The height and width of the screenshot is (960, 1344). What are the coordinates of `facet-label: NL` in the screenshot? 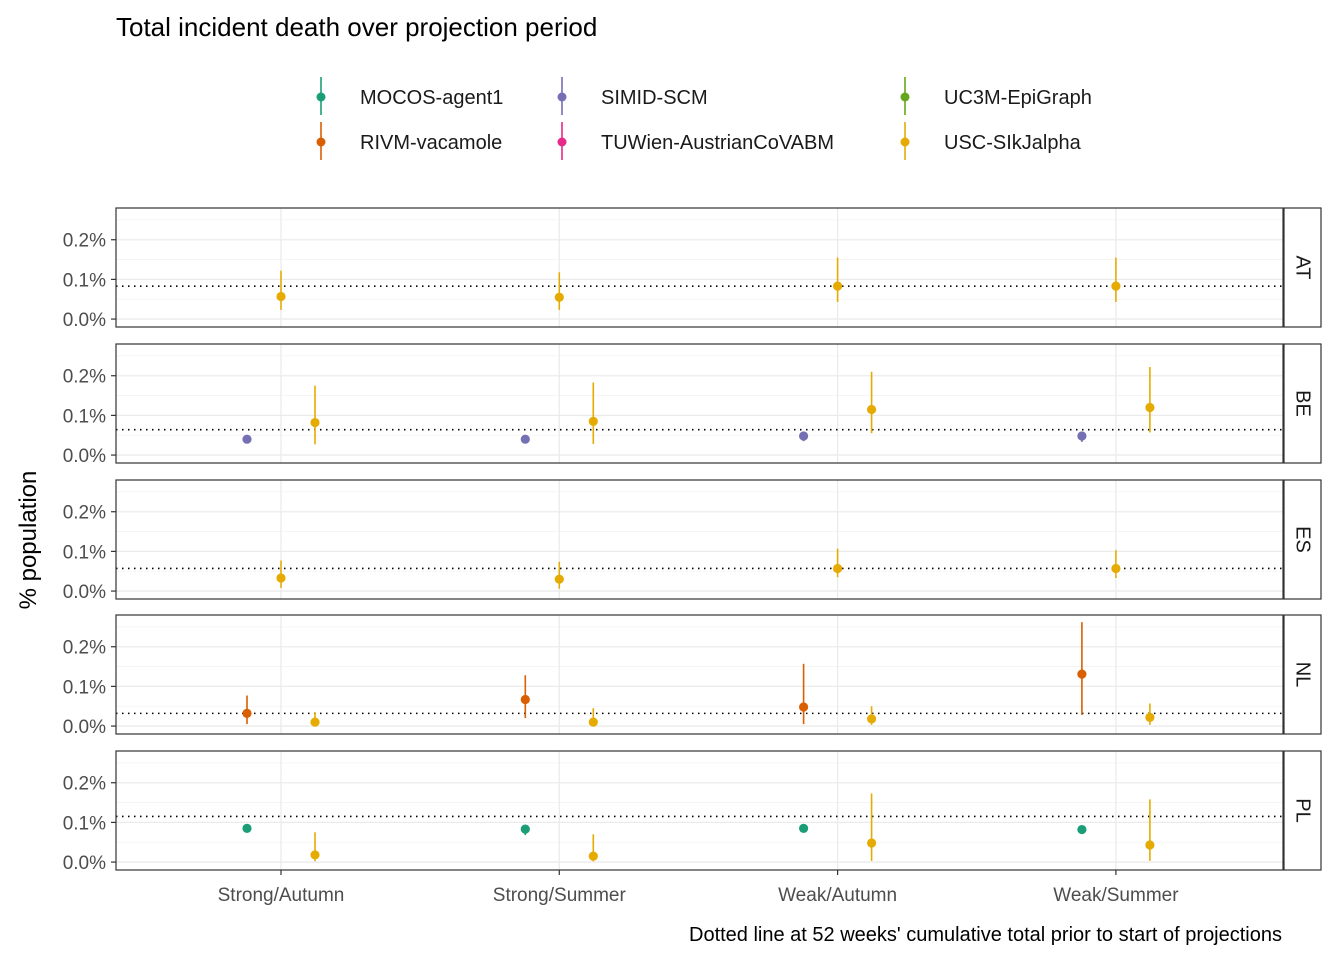 It's located at (1303, 675).